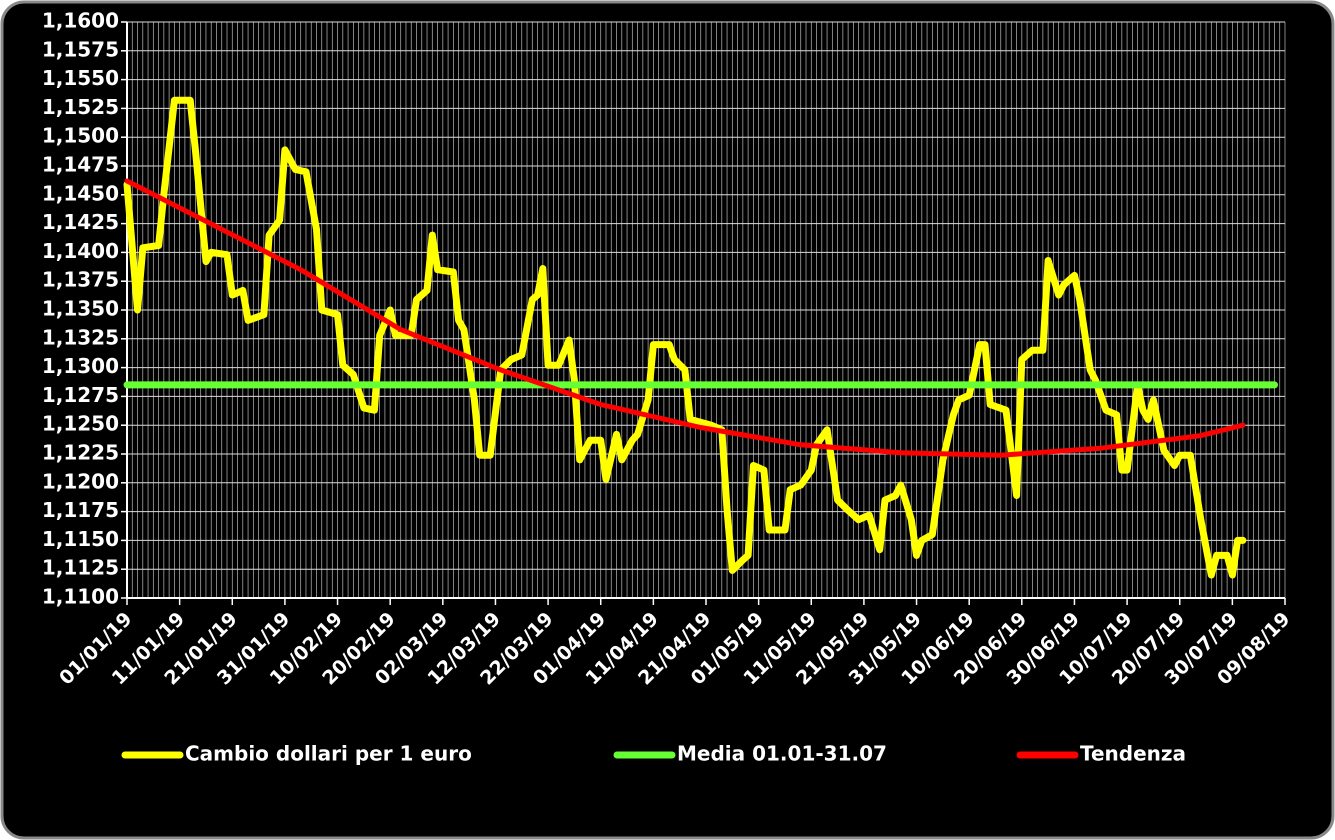 The height and width of the screenshot is (840, 1335). What do you see at coordinates (80, 395) in the screenshot?
I see `y-tick-label: 1,1275` at bounding box center [80, 395].